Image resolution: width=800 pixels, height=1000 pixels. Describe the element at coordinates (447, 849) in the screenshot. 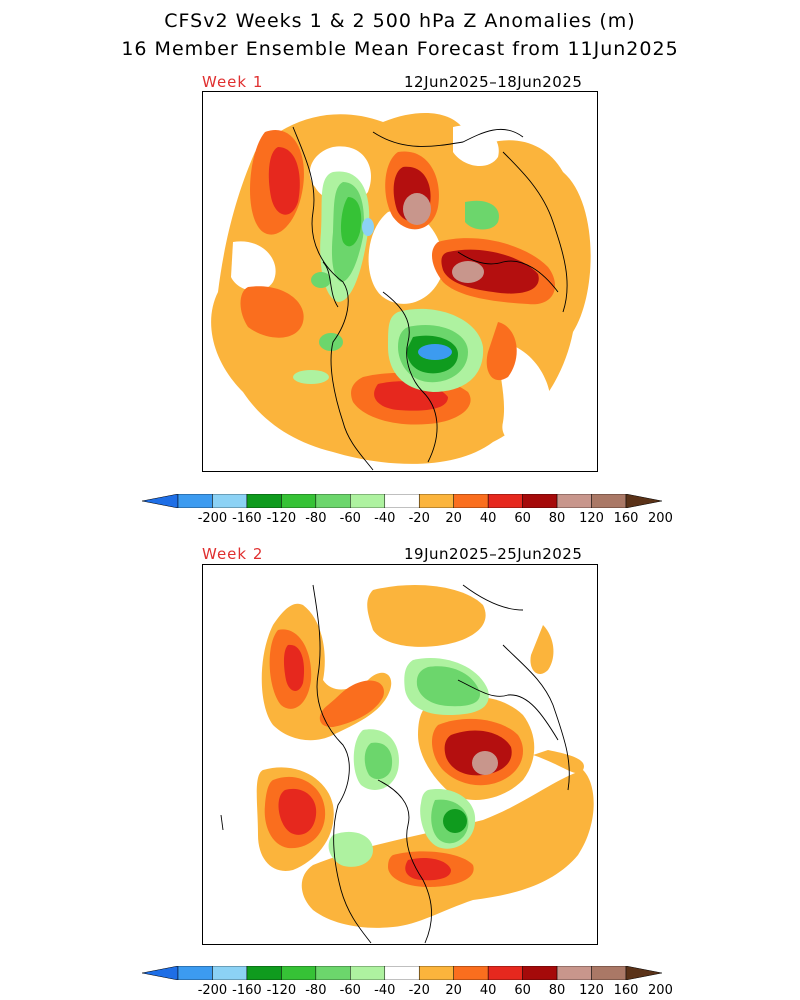

I see `w2-pos20-south` at that location.